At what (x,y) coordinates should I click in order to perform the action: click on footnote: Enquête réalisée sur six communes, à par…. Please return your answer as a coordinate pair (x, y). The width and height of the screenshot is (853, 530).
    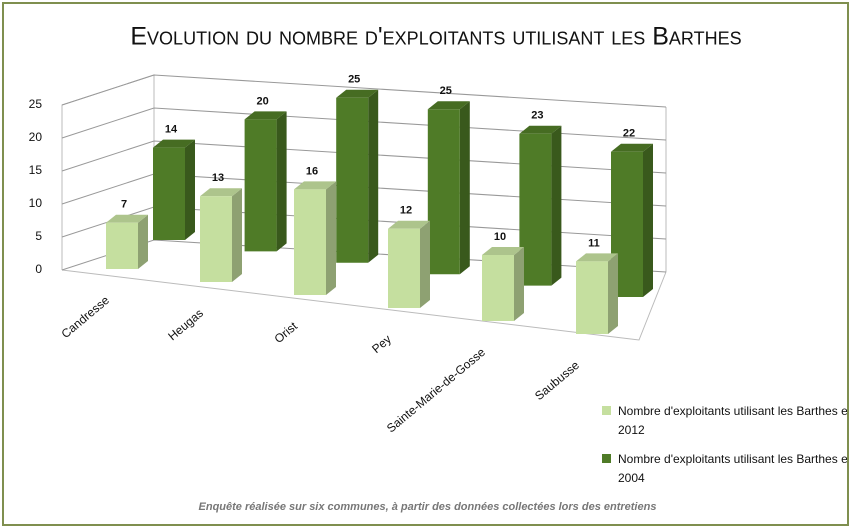
    Looking at the image, I should click on (427, 507).